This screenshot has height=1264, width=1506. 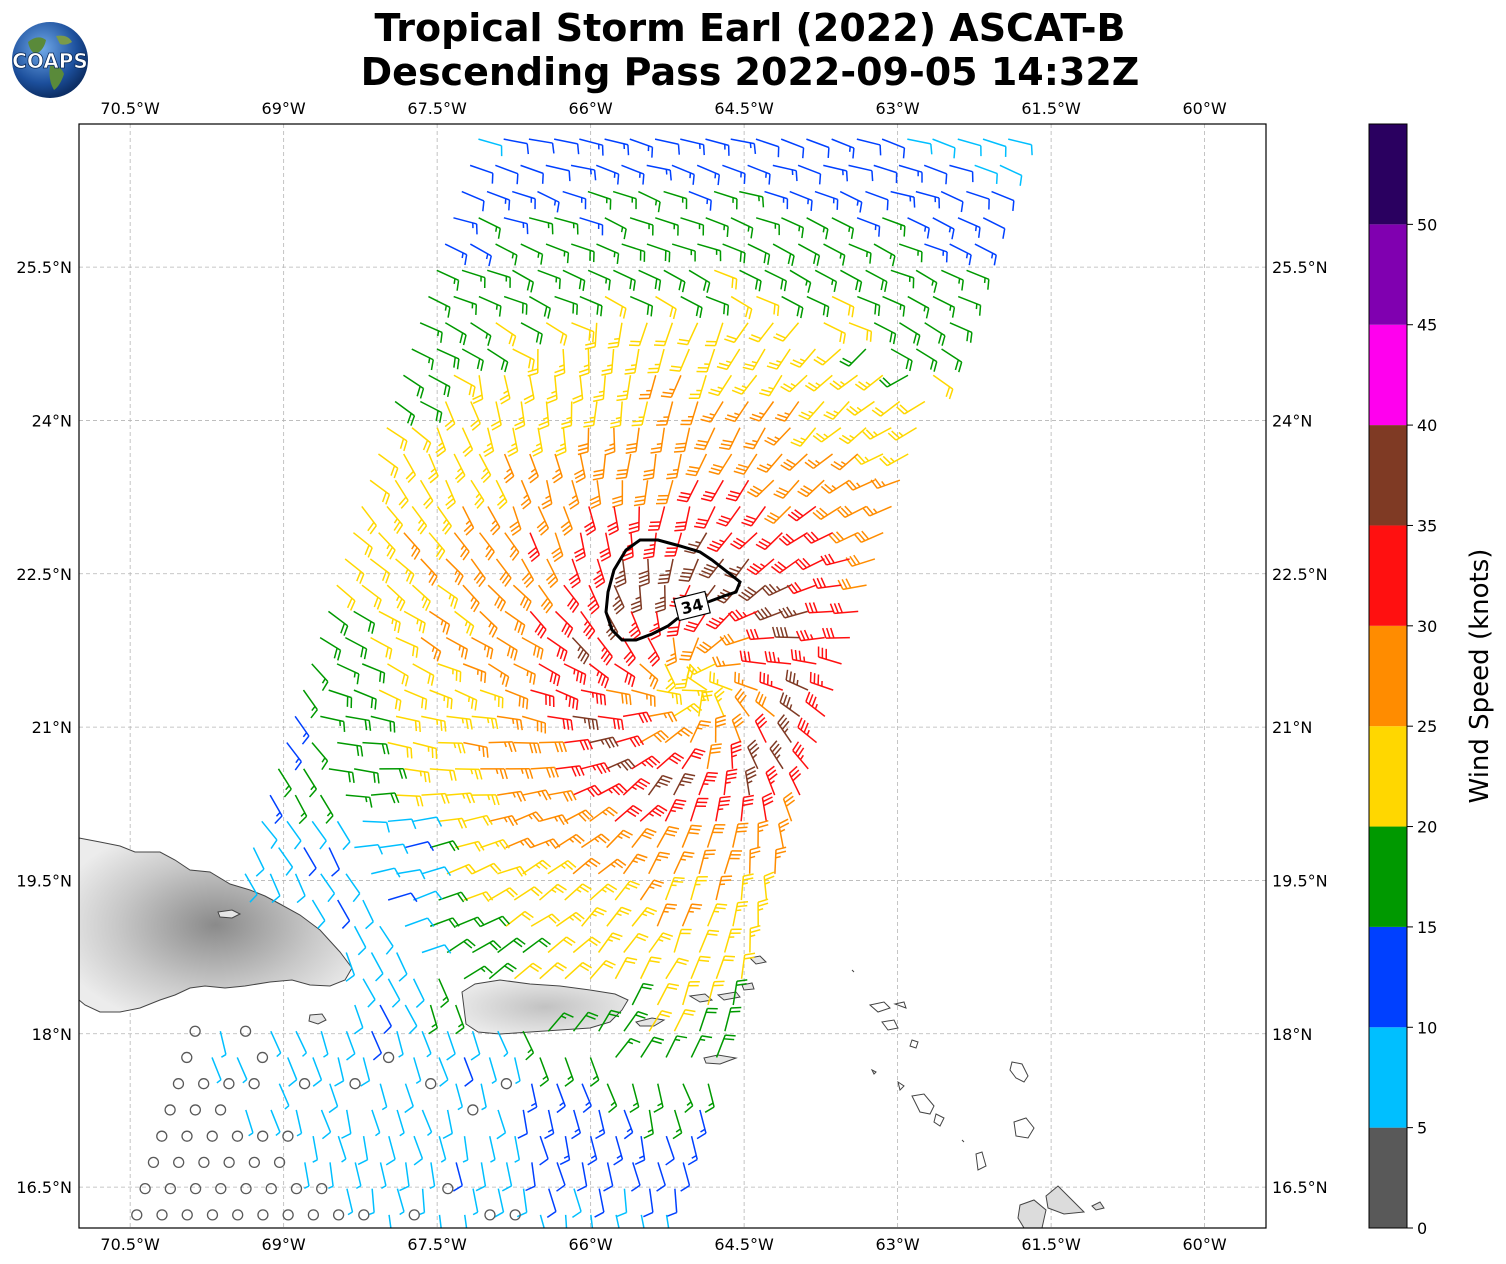 What do you see at coordinates (1431, 680) in the screenshot?
I see `colorbar: 0 5 10 15 20 25 30 35 40 45 50 Wind Speed (knots)` at bounding box center [1431, 680].